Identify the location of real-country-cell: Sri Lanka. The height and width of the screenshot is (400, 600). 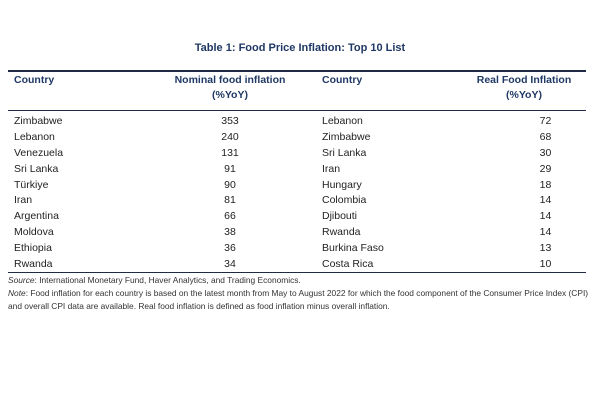
(344, 152).